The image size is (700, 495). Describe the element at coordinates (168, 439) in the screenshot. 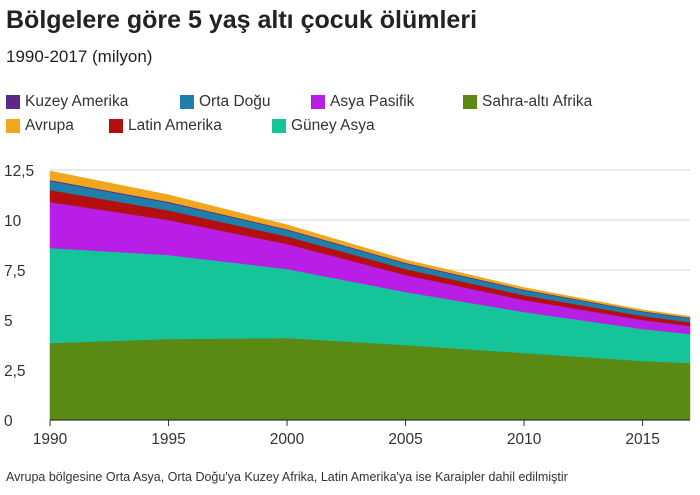

I see `x-tick-label: 1995` at that location.